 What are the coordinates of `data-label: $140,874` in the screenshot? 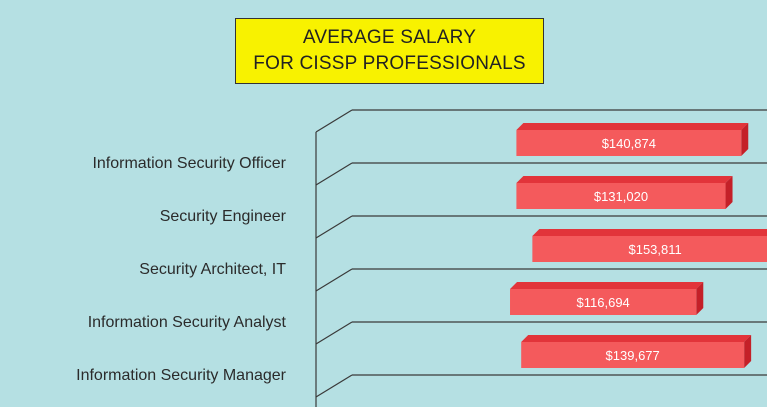 It's located at (629, 143).